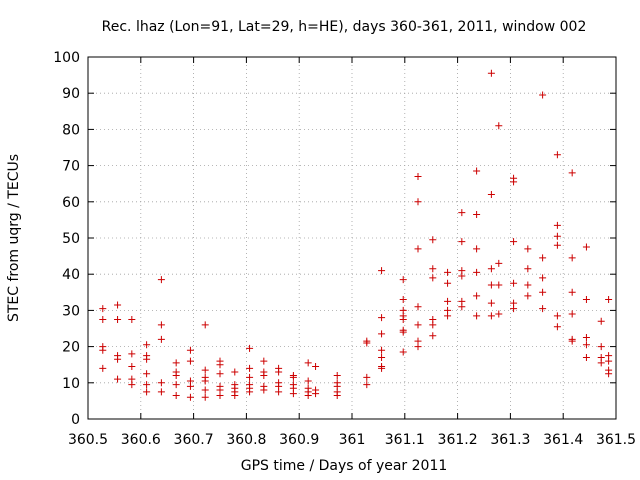  What do you see at coordinates (510, 440) in the screenshot?
I see `x-tick-label: 361.3` at bounding box center [510, 440].